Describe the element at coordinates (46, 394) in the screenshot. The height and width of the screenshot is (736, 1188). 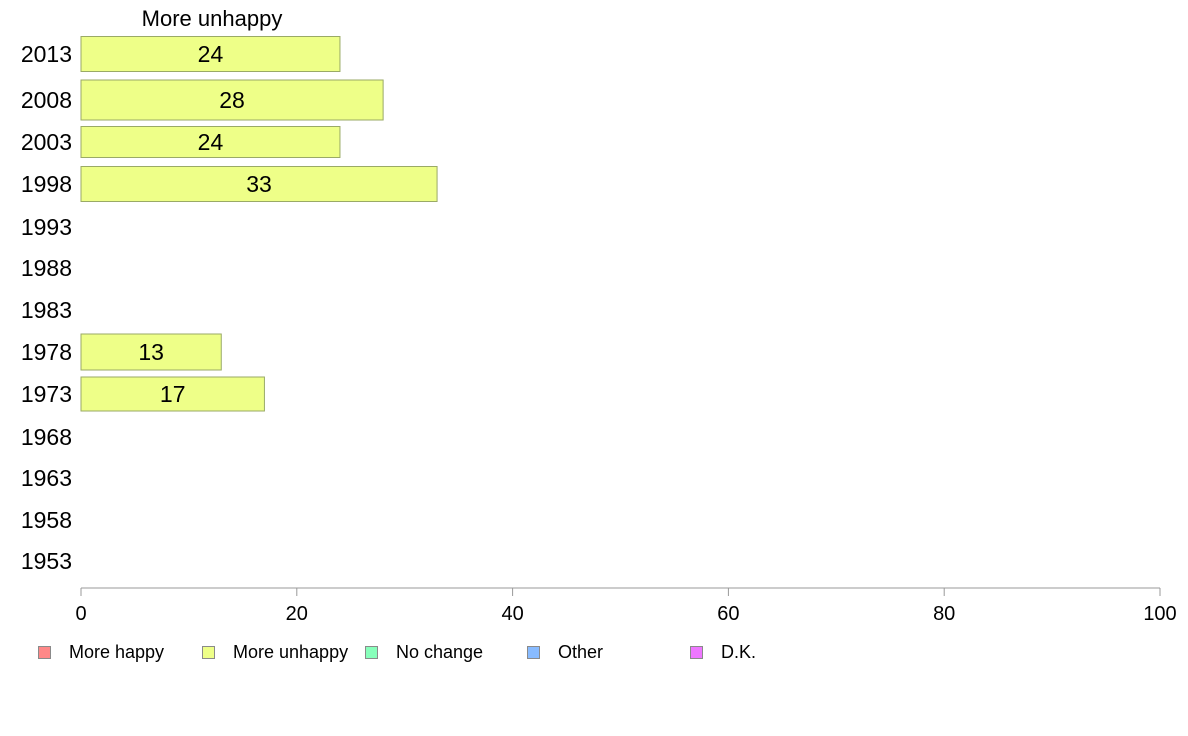
I see `category-label: 1973` at that location.